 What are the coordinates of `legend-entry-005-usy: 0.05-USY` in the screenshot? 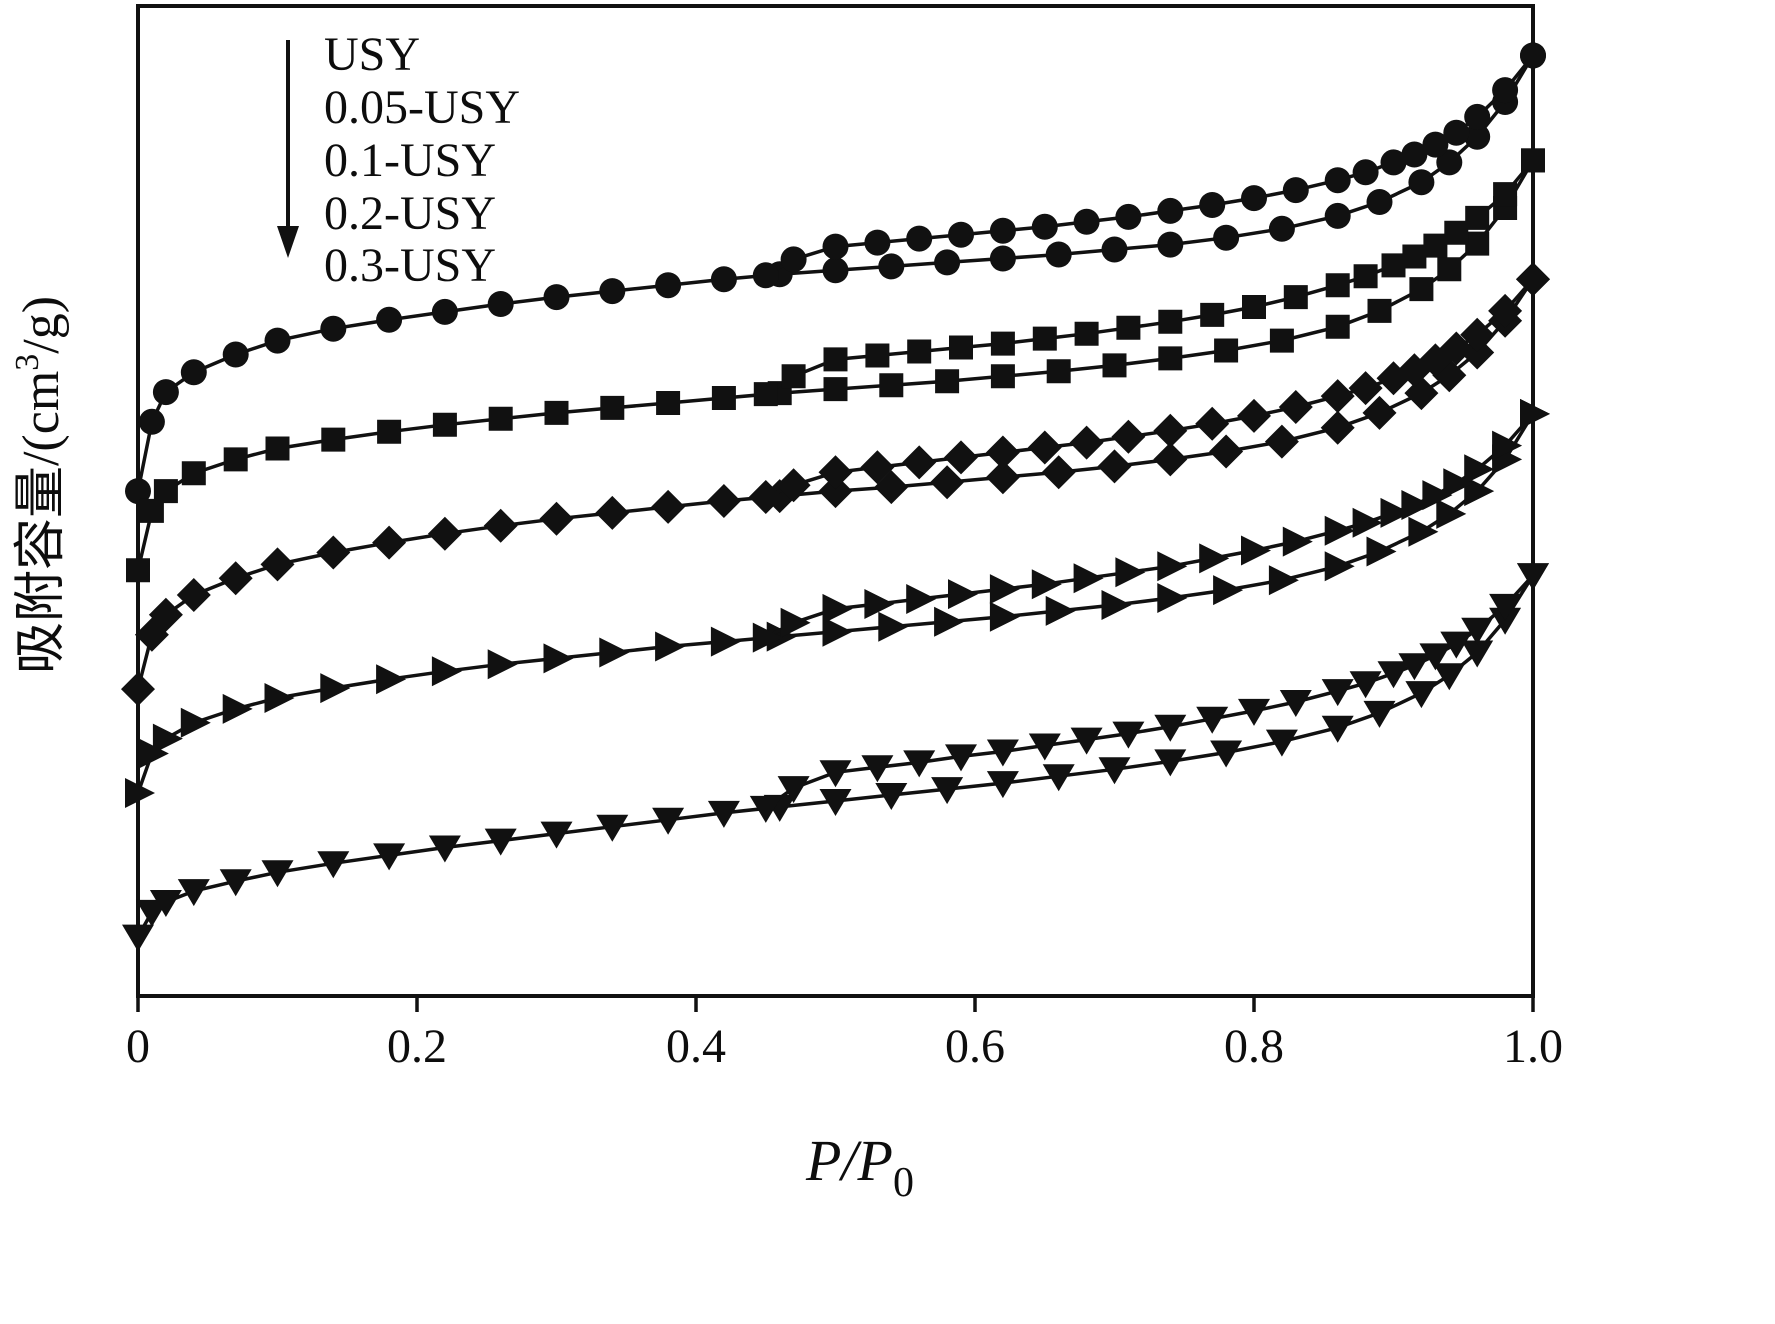 It's located at (422, 107).